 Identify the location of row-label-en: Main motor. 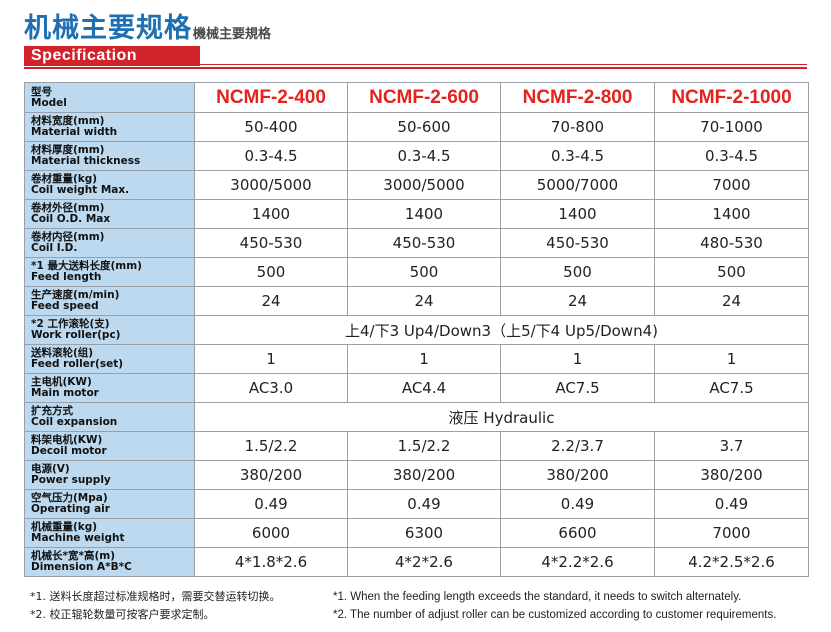
(65, 393).